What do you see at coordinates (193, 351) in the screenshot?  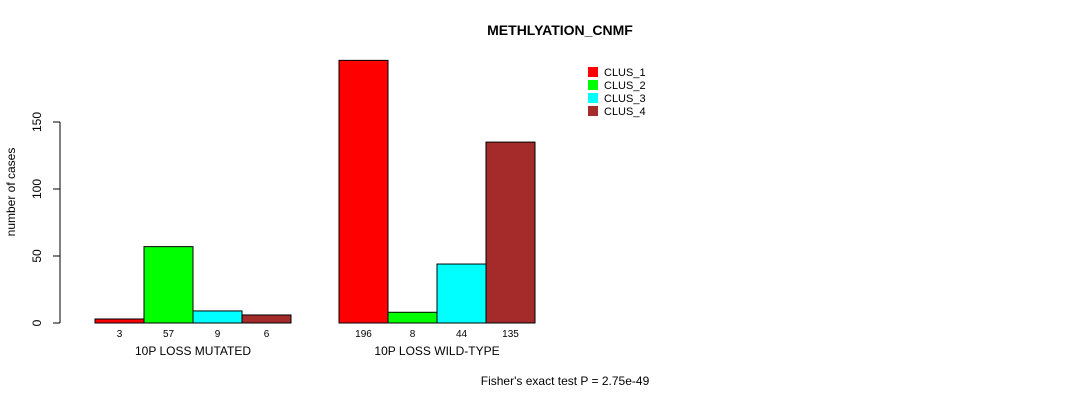 I see `group-label: 10P LOSS MUTATED` at bounding box center [193, 351].